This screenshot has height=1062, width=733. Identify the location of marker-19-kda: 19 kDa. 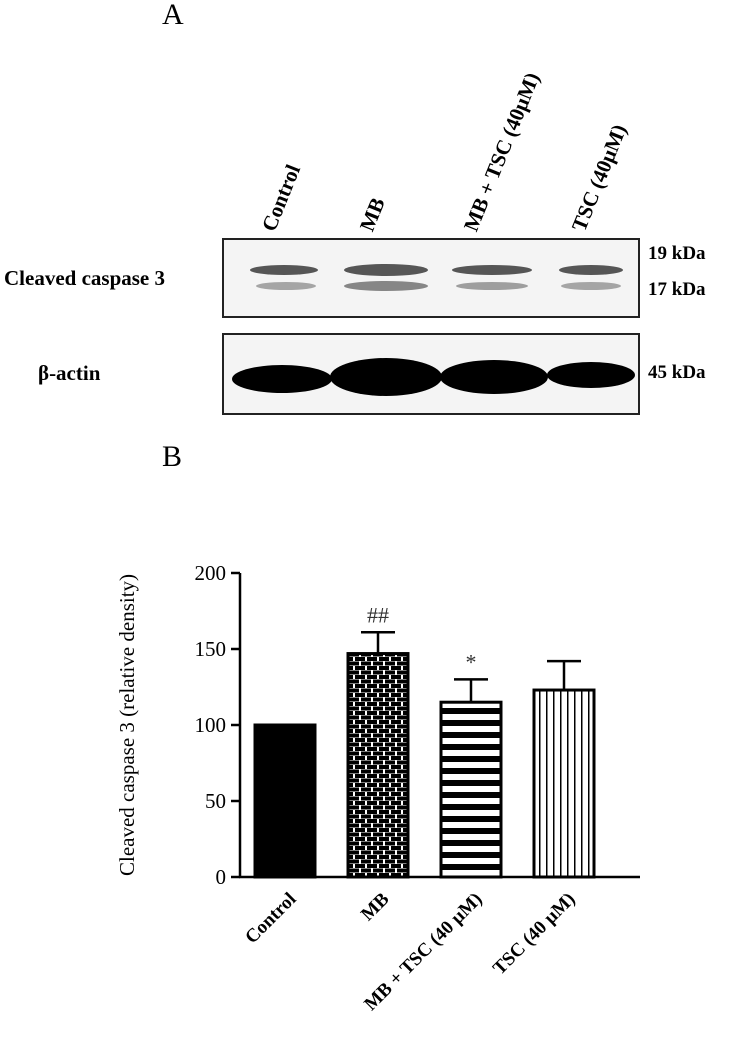
(677, 253).